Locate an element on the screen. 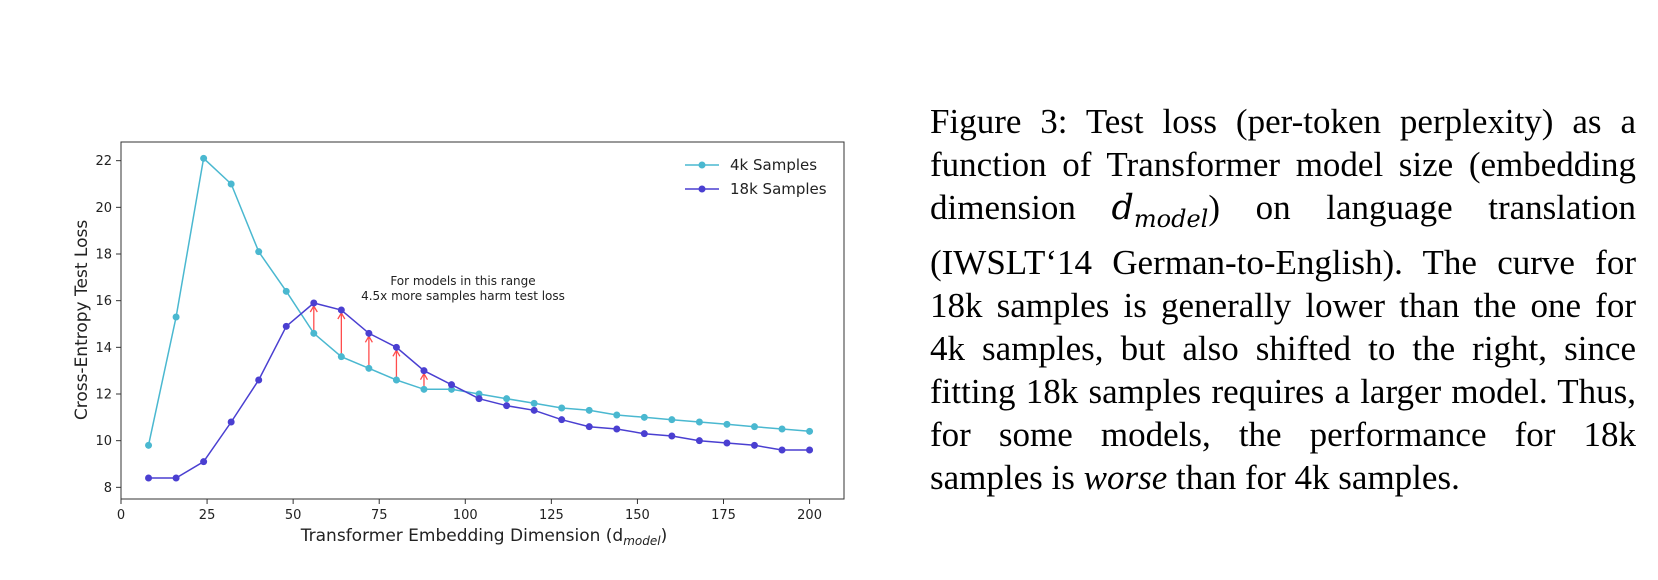 Image resolution: width=1658 pixels, height=580 pixels. legend-label-18k: 18k Samples is located at coordinates (778, 189).